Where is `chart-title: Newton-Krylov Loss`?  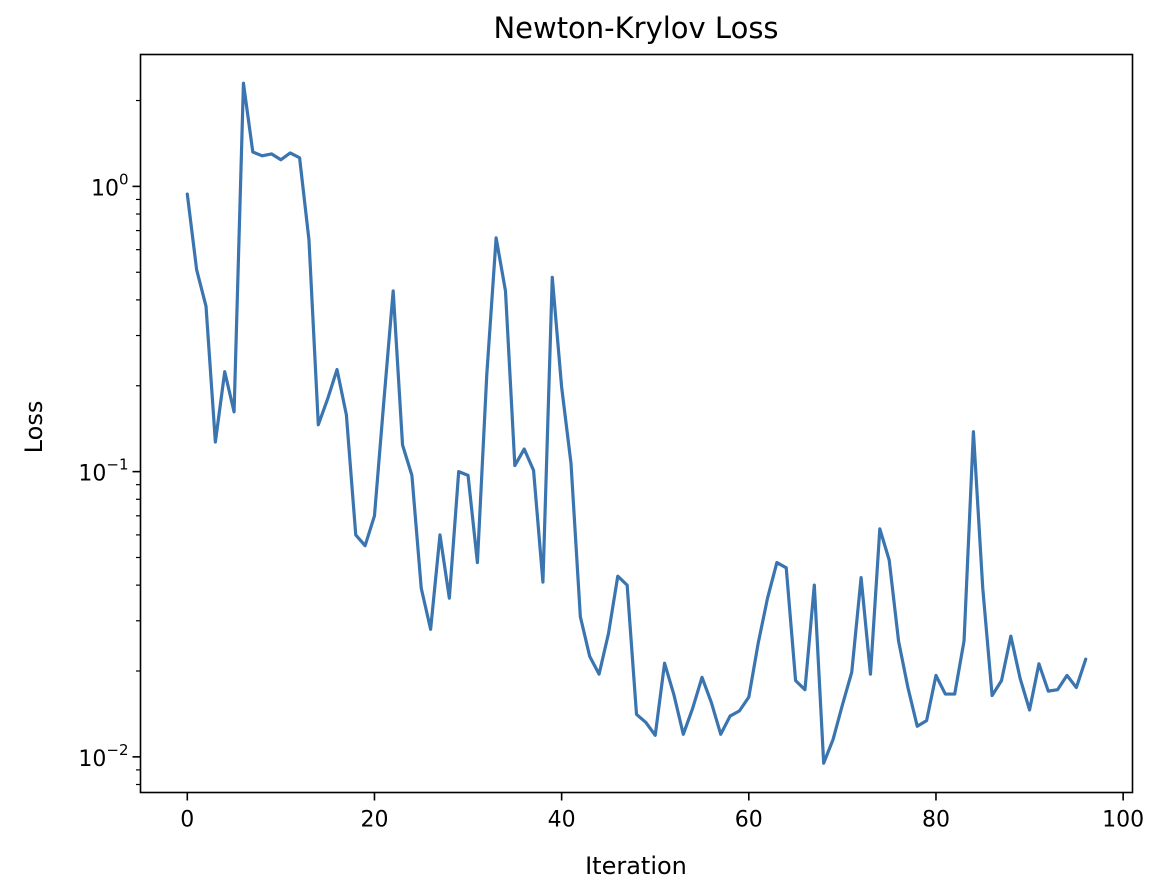 chart-title: Newton-Krylov Loss is located at coordinates (635, 28).